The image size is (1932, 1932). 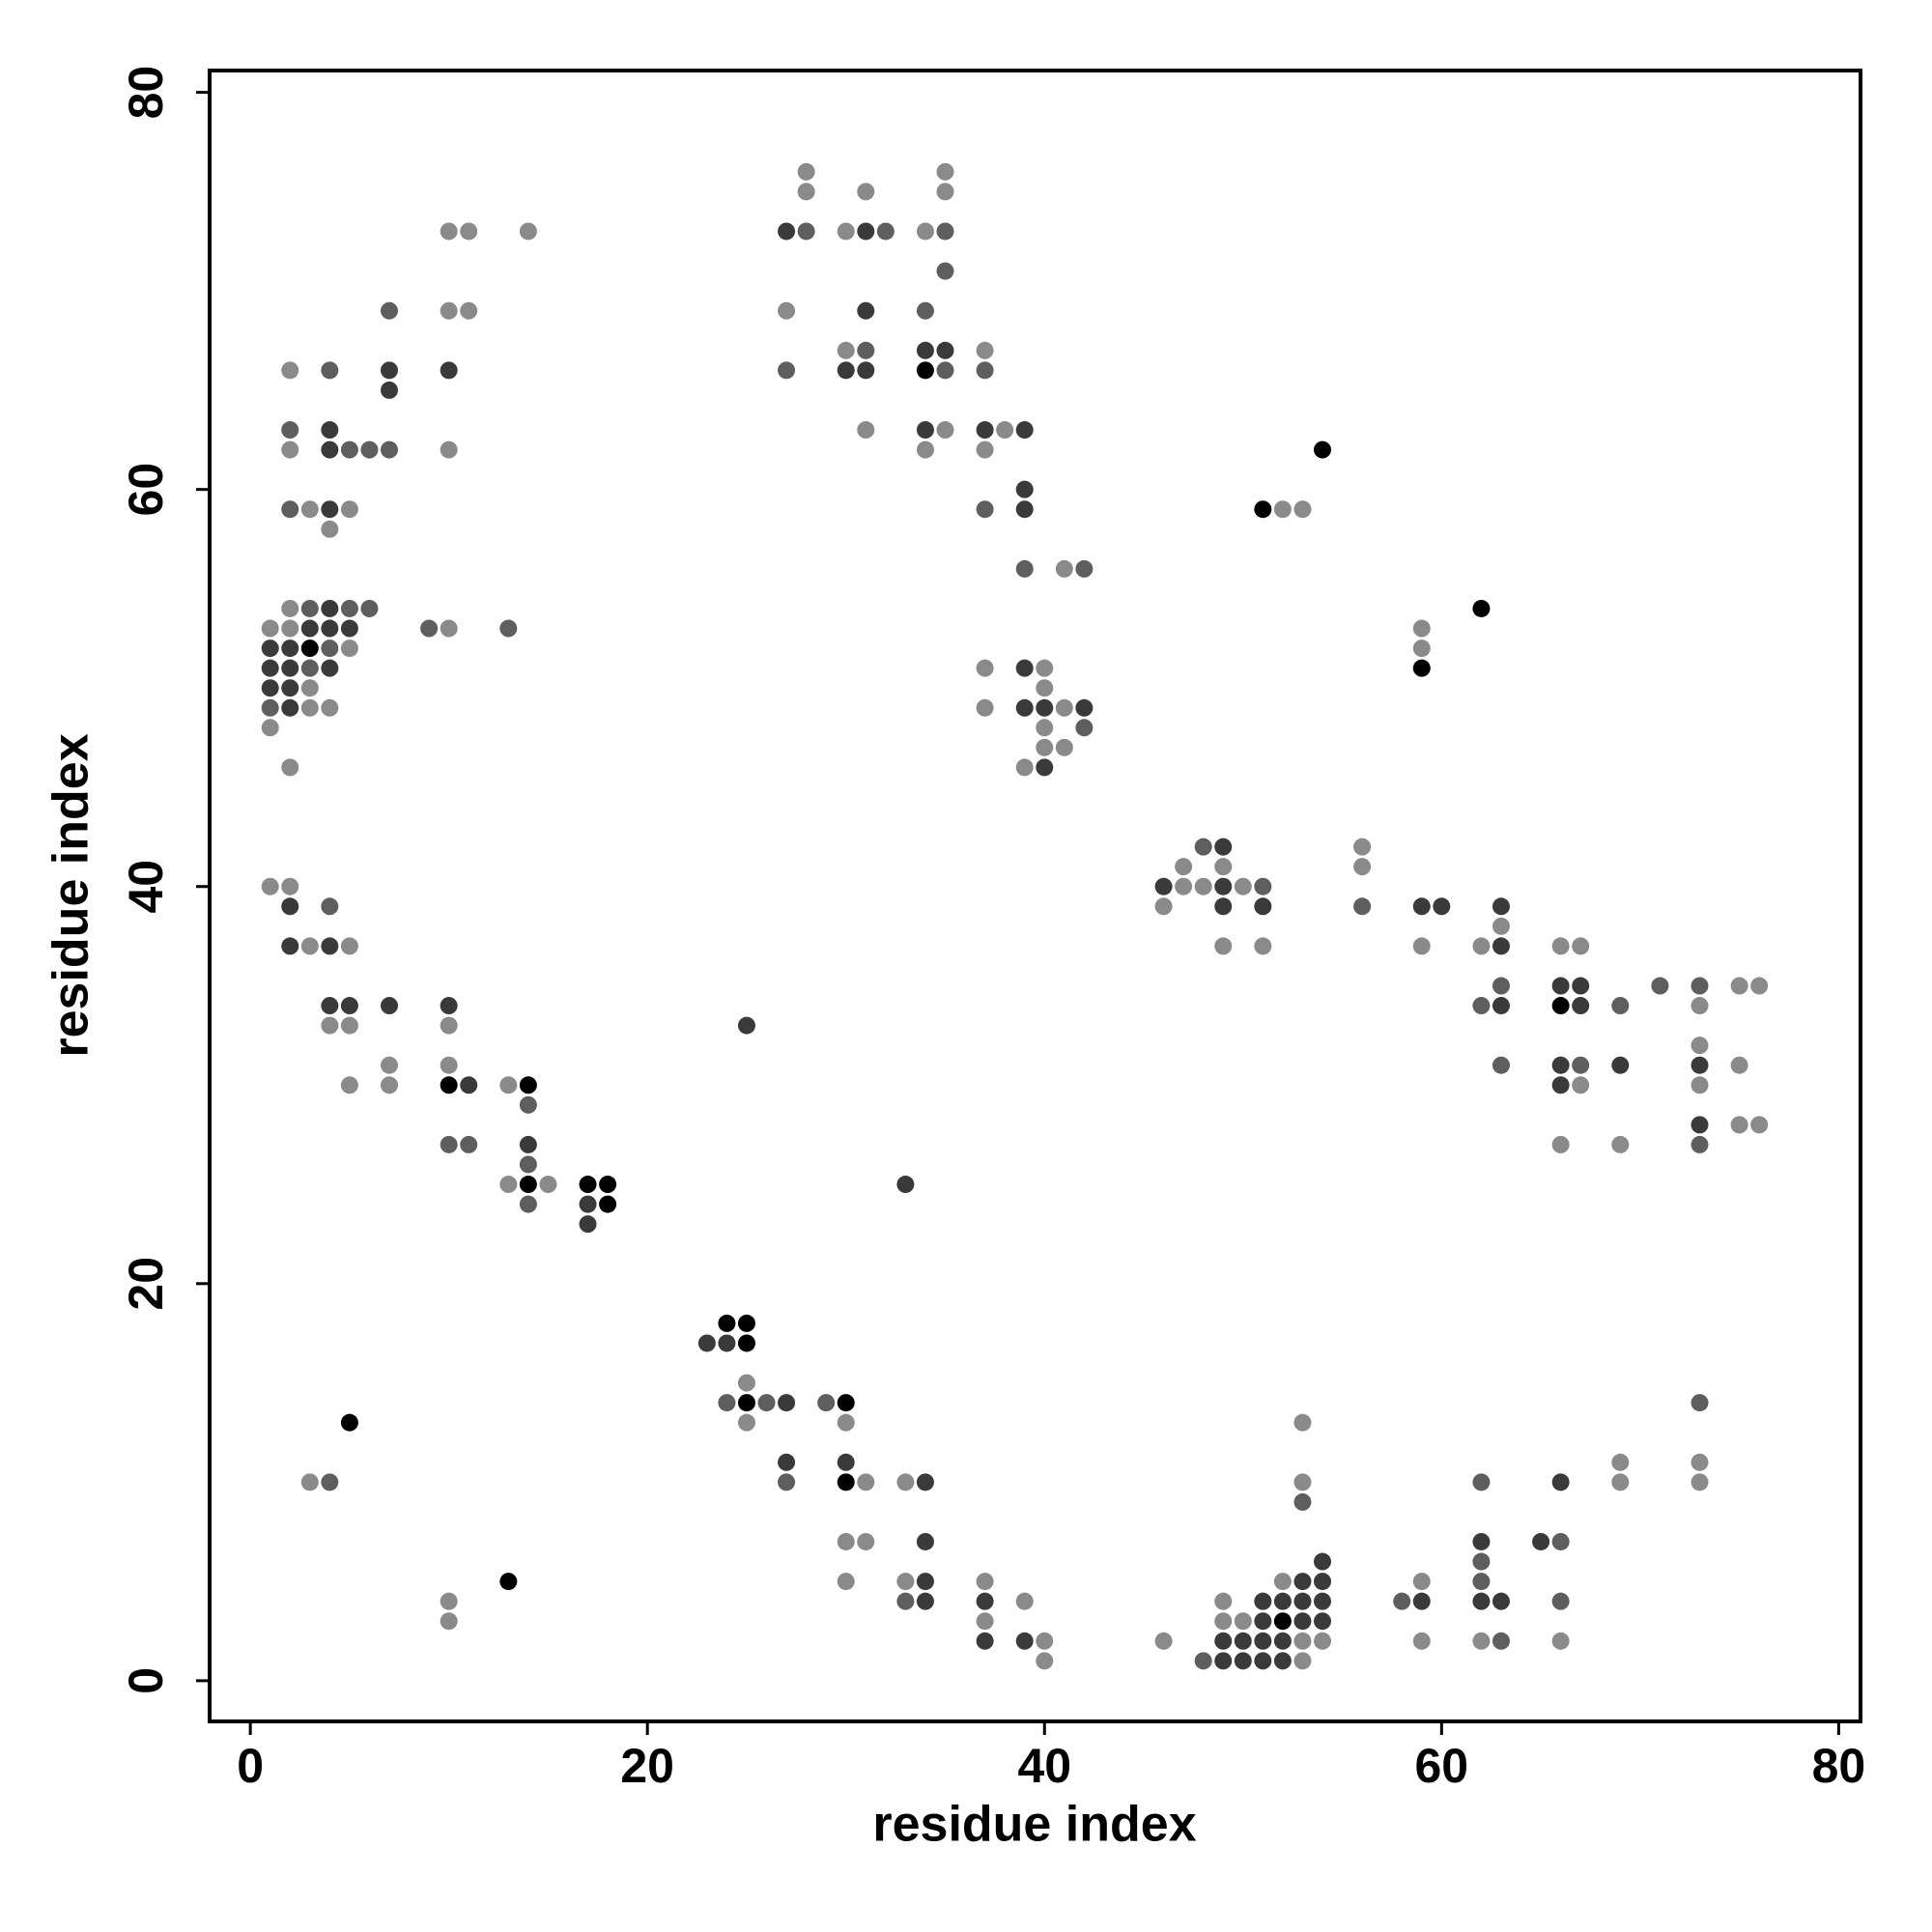 I want to click on x-tick-label: 40, so click(x=1044, y=1766).